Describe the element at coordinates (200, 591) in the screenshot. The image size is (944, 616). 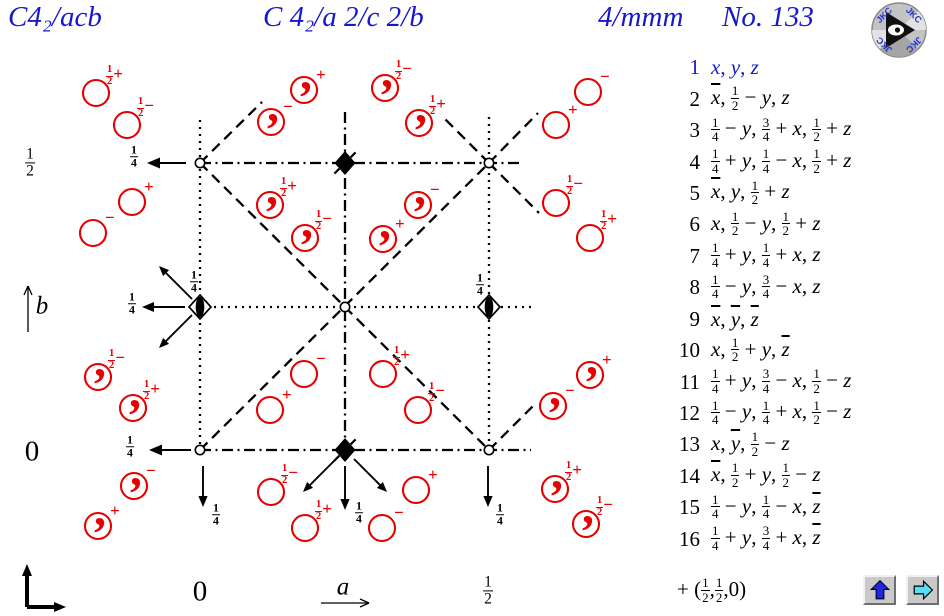
I see `axis-label-zero-bottom: 0` at that location.